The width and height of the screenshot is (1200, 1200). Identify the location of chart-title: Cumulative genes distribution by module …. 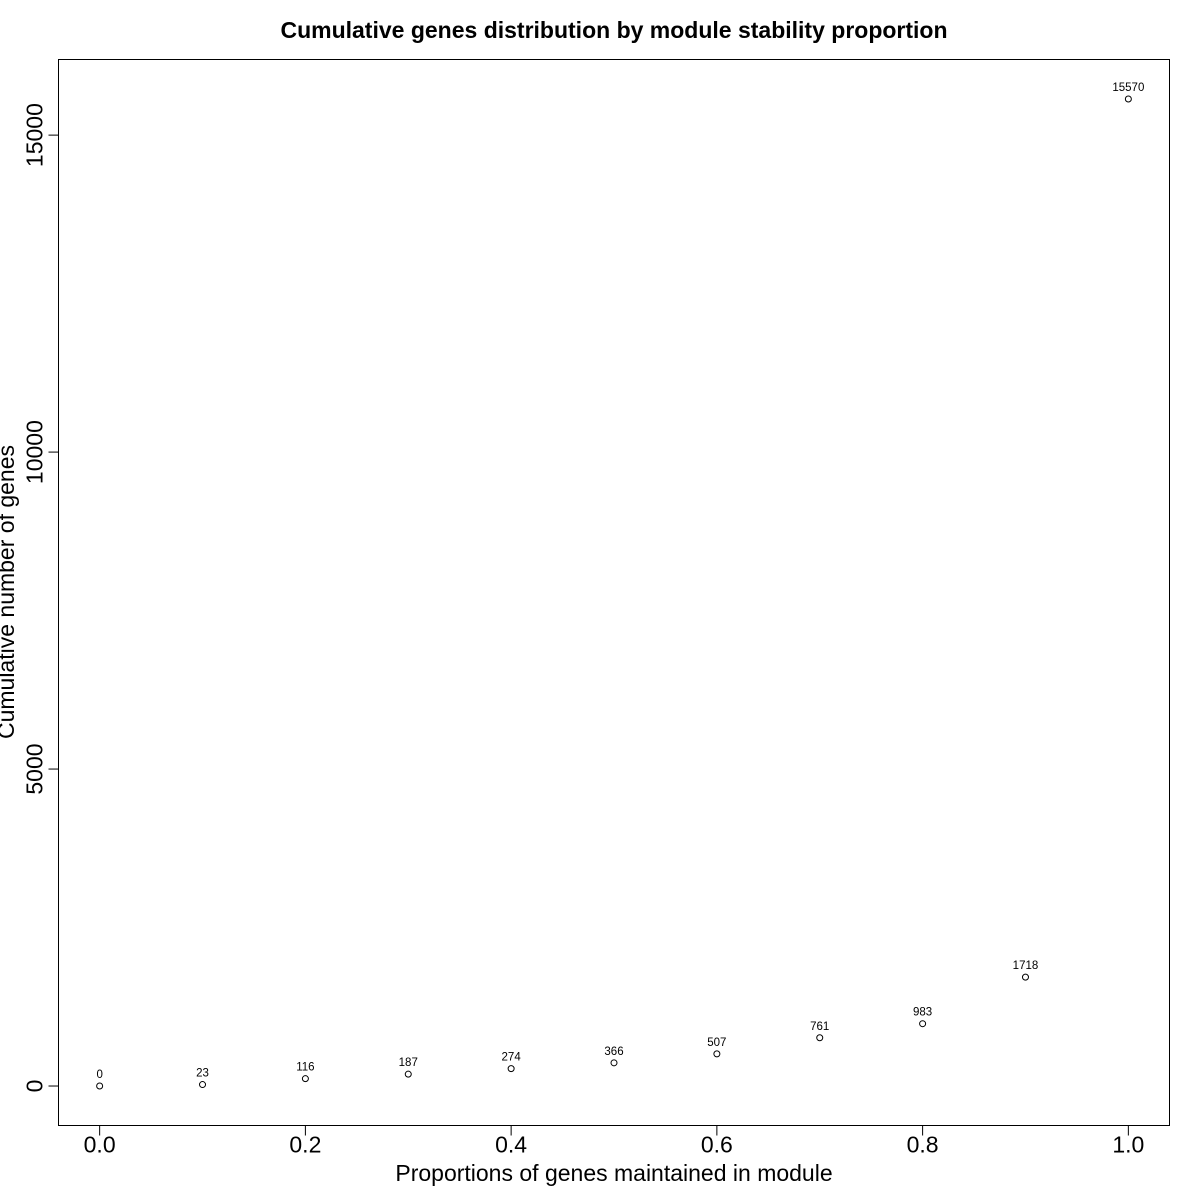
(613, 30).